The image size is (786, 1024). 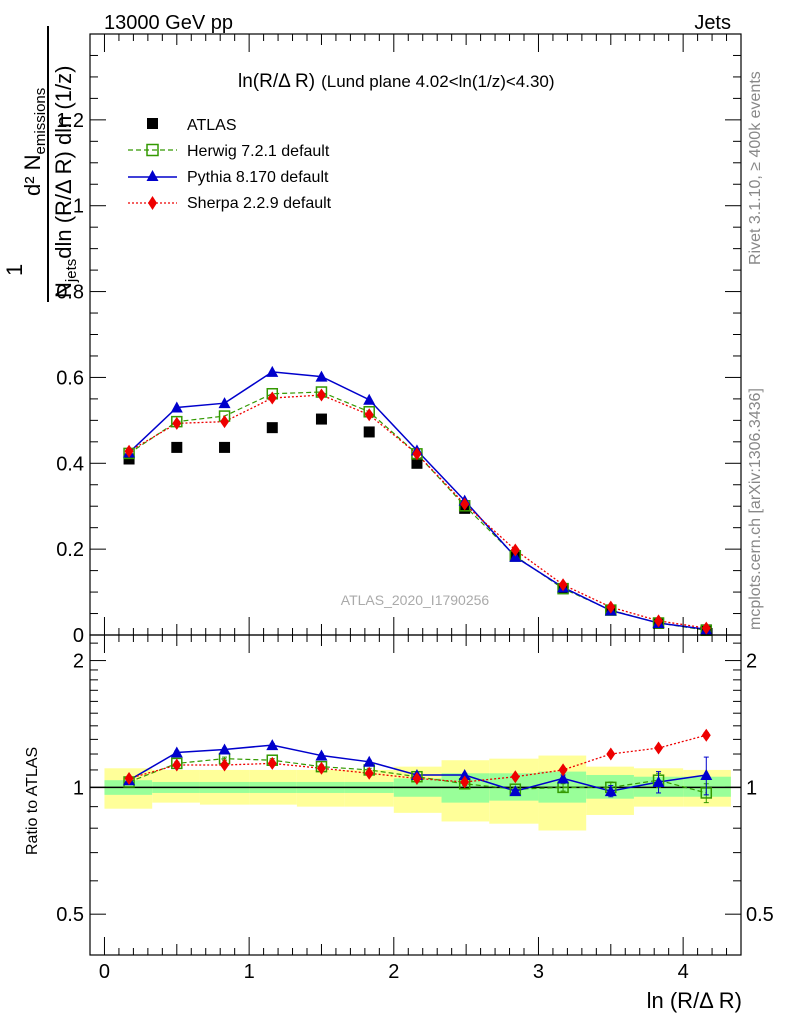 What do you see at coordinates (152, 150) in the screenshot?
I see `legend-herwig-marker` at bounding box center [152, 150].